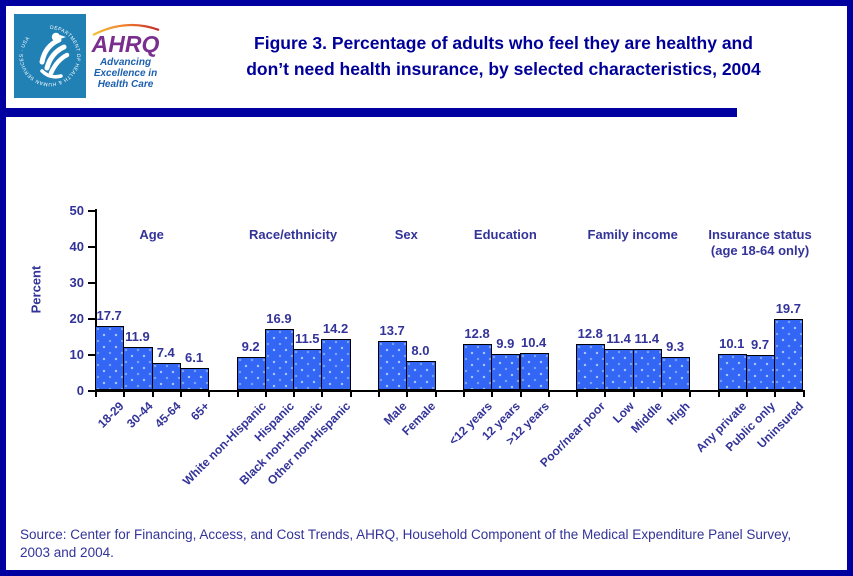 Image resolution: width=853 pixels, height=576 pixels. What do you see at coordinates (335, 328) in the screenshot?
I see `value-label: 14.2` at bounding box center [335, 328].